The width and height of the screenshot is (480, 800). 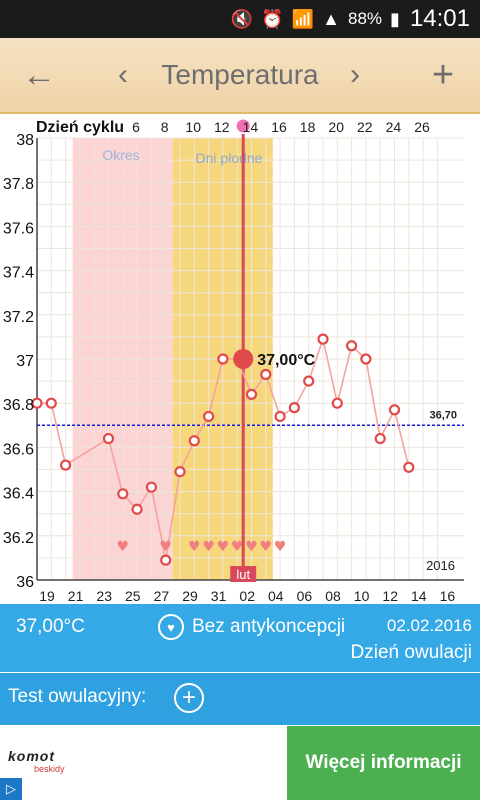 What do you see at coordinates (429, 625) in the screenshot?
I see `day-date: 02.02.2016` at bounding box center [429, 625].